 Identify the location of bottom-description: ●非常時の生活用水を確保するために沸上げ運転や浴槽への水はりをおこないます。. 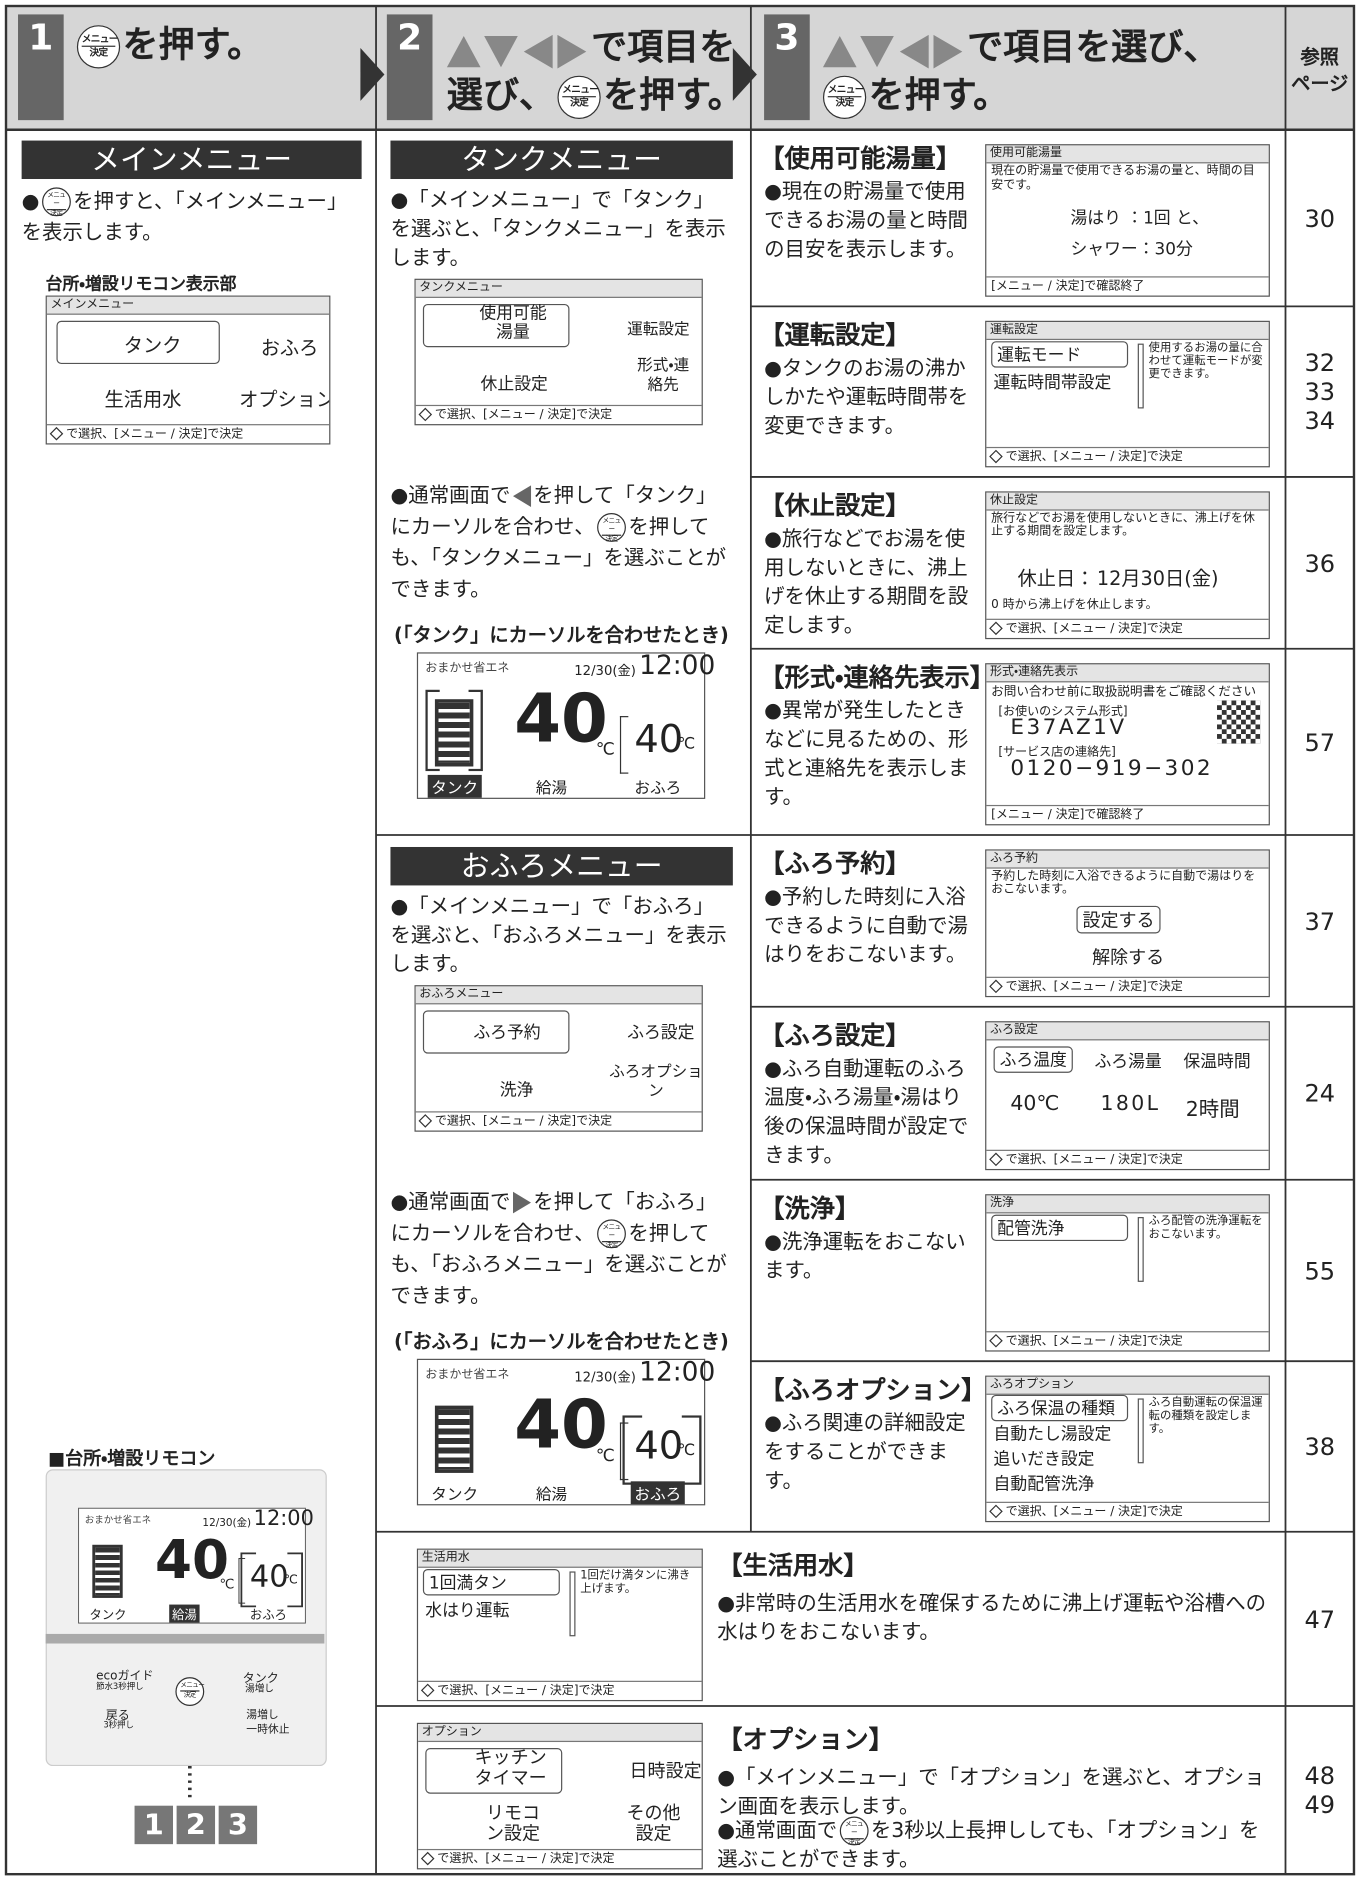
(992, 1618).